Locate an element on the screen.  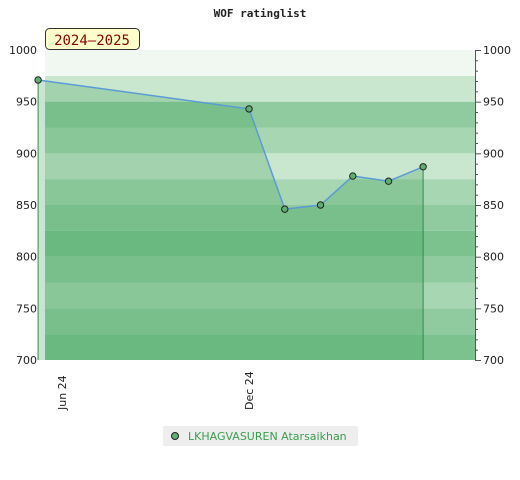
left-axis-tick-label: 700 is located at coordinates (26, 360).